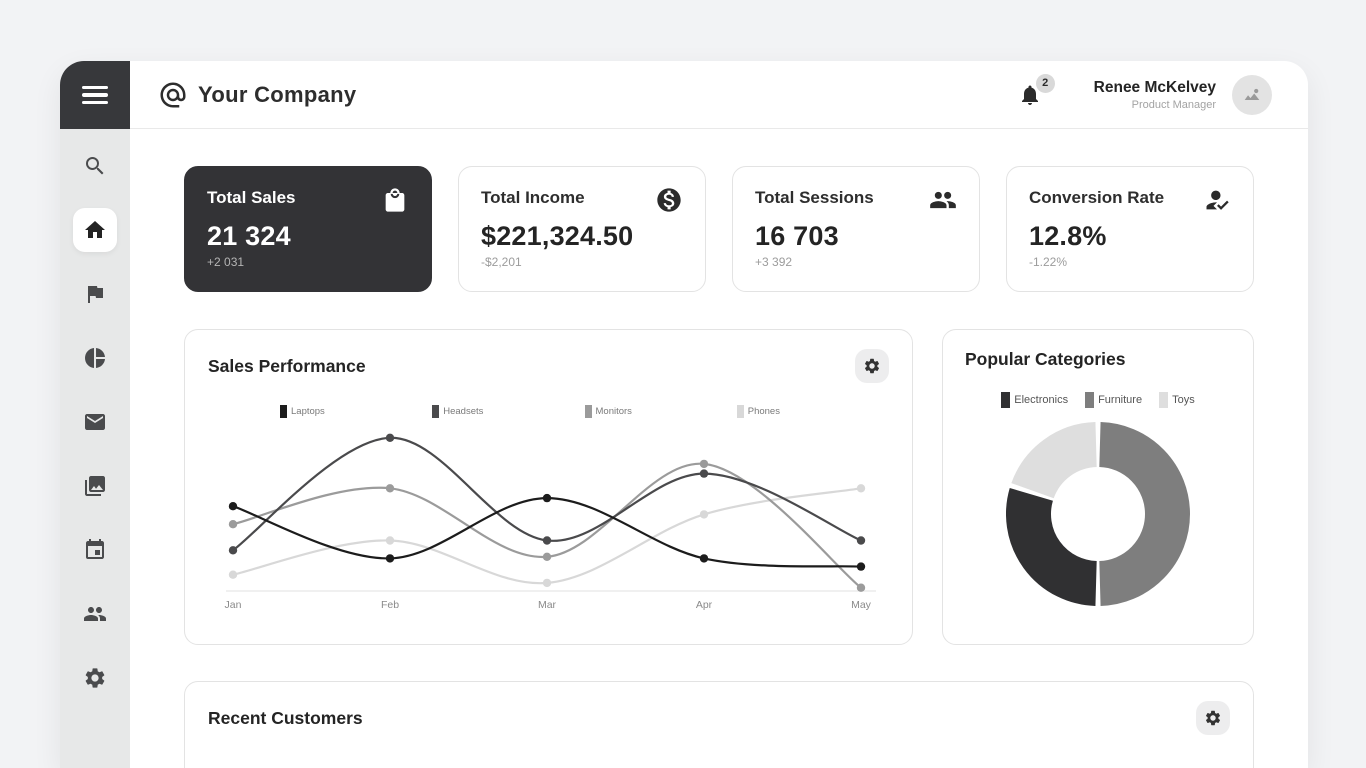 The image size is (1366, 768). I want to click on legend-item-electronics: Electronics, so click(1034, 400).